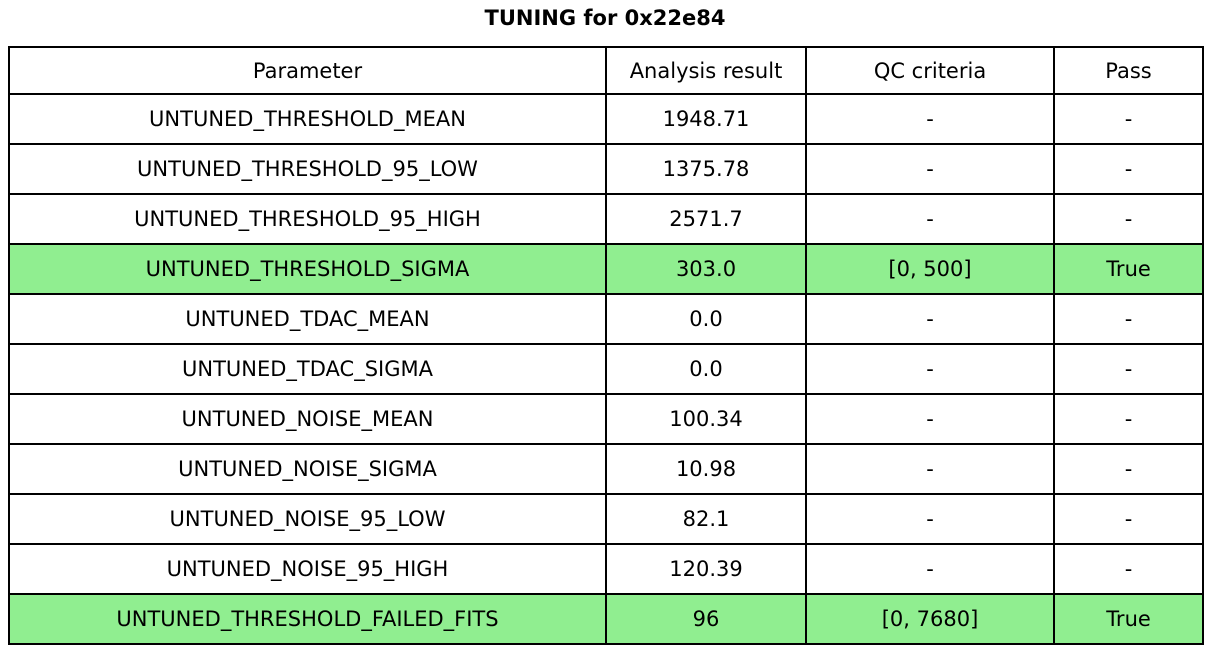 The width and height of the screenshot is (1210, 655). Describe the element at coordinates (706, 70) in the screenshot. I see `column-header-analysis-result: Analysis result` at that location.